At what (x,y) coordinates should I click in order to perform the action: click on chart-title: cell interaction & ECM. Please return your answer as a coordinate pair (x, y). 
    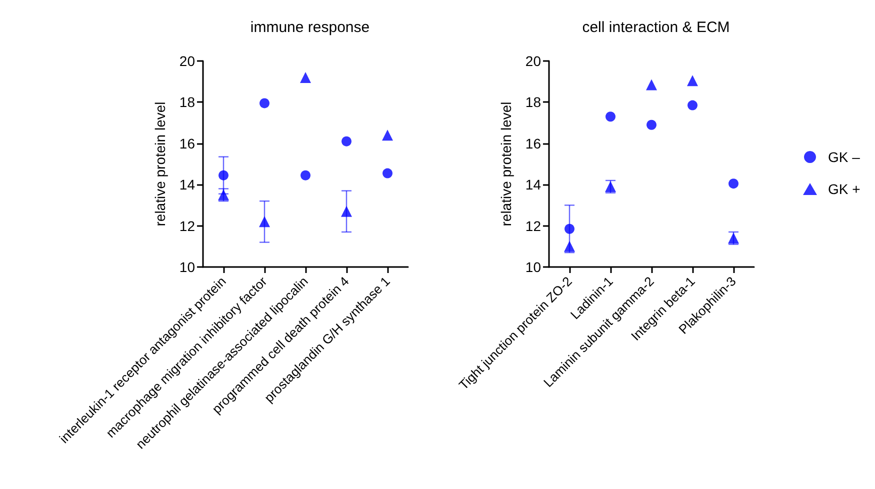
    Looking at the image, I should click on (656, 27).